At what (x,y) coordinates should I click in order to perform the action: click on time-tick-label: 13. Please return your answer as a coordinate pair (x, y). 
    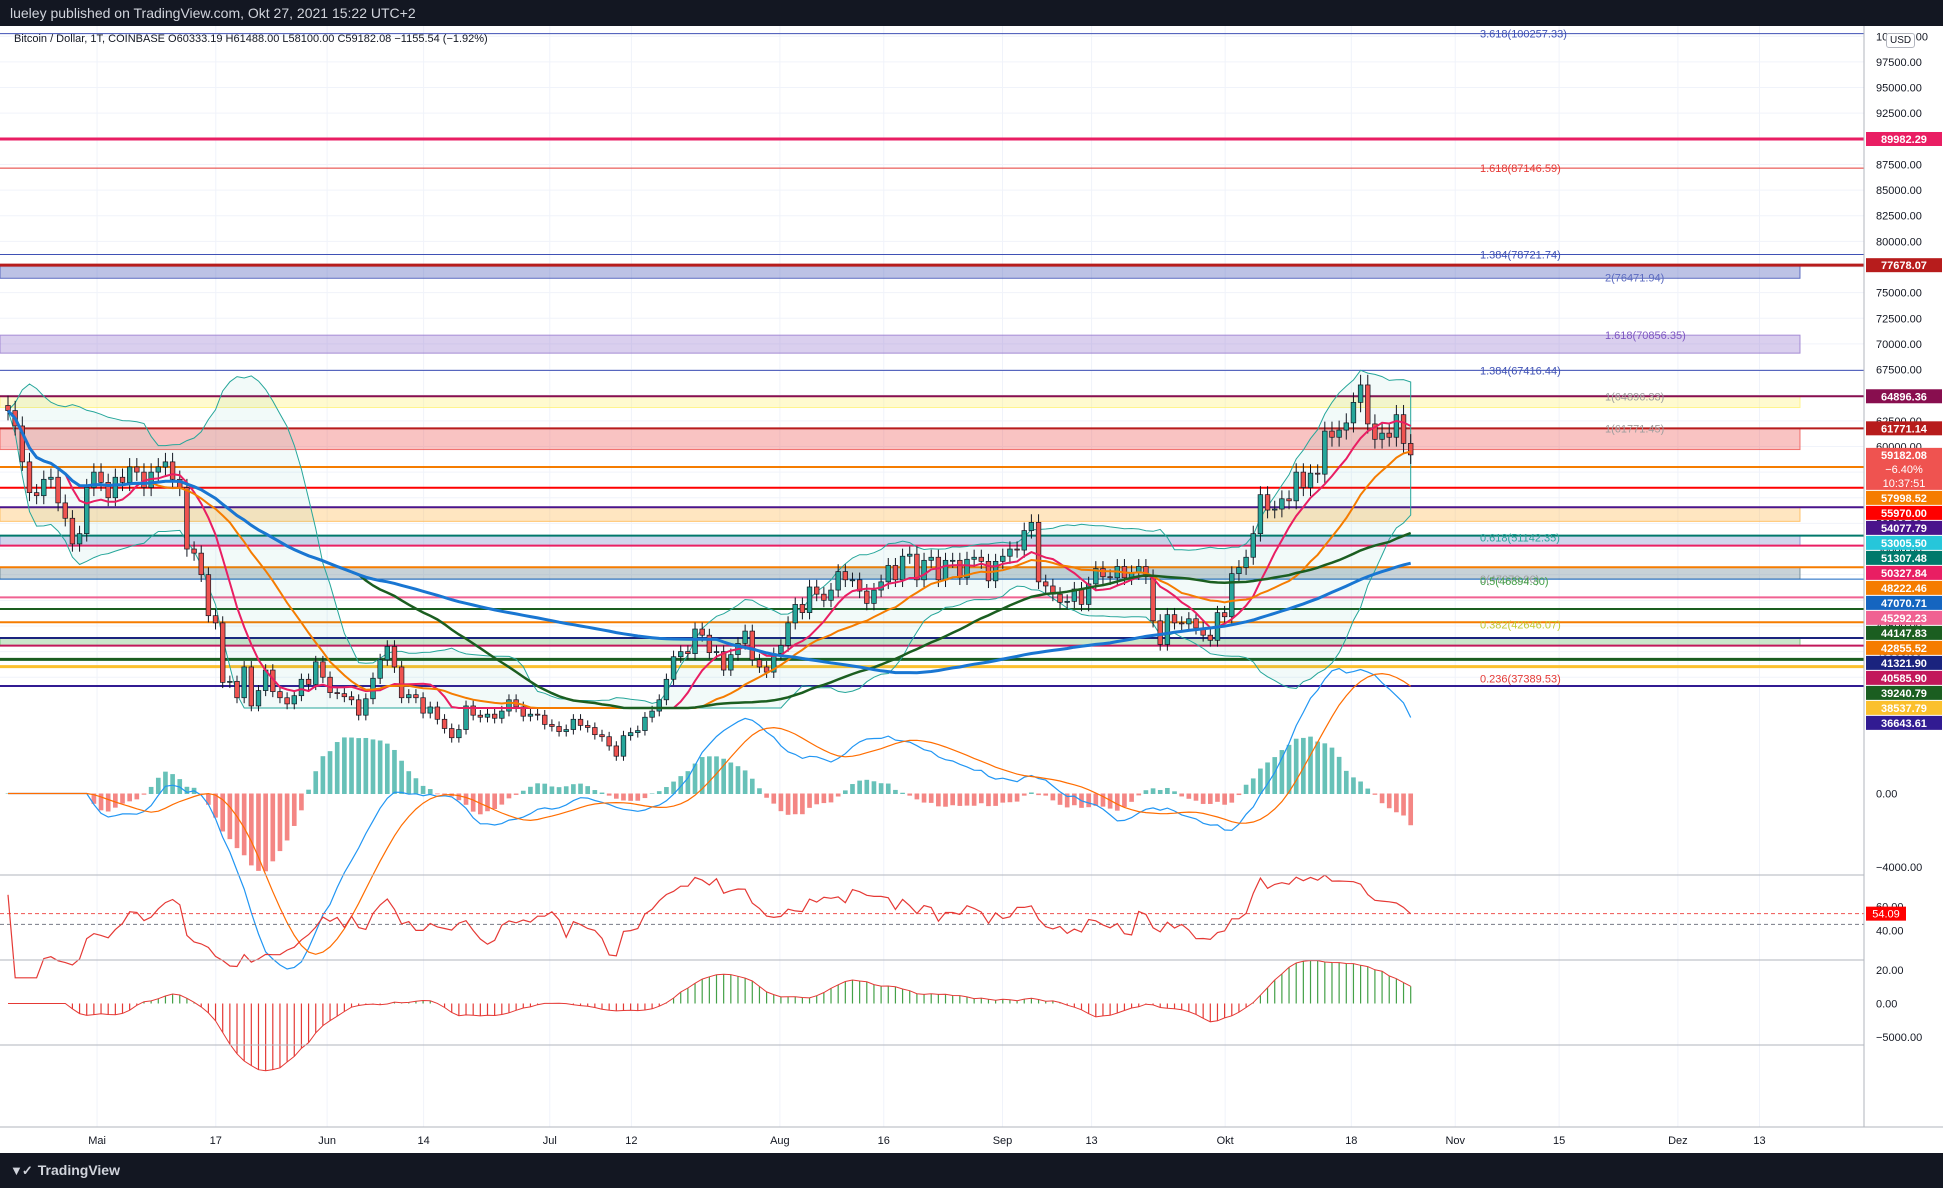
    Looking at the image, I should click on (1091, 1141).